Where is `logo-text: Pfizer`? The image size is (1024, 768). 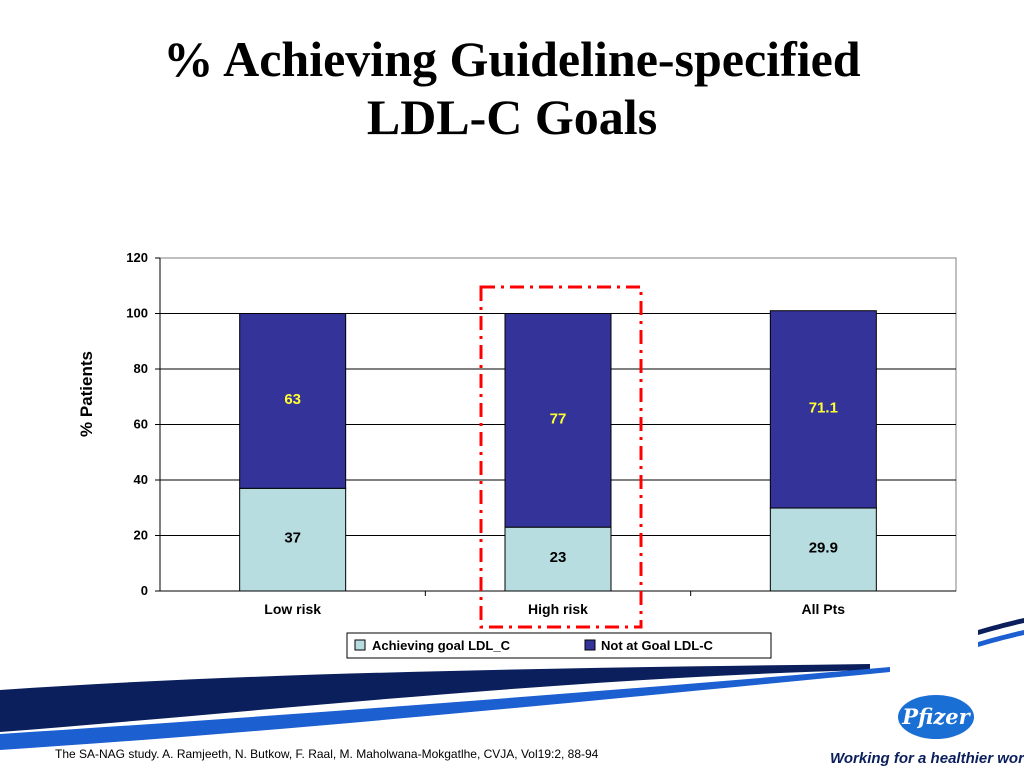
logo-text: Pfizer is located at coordinates (936, 716).